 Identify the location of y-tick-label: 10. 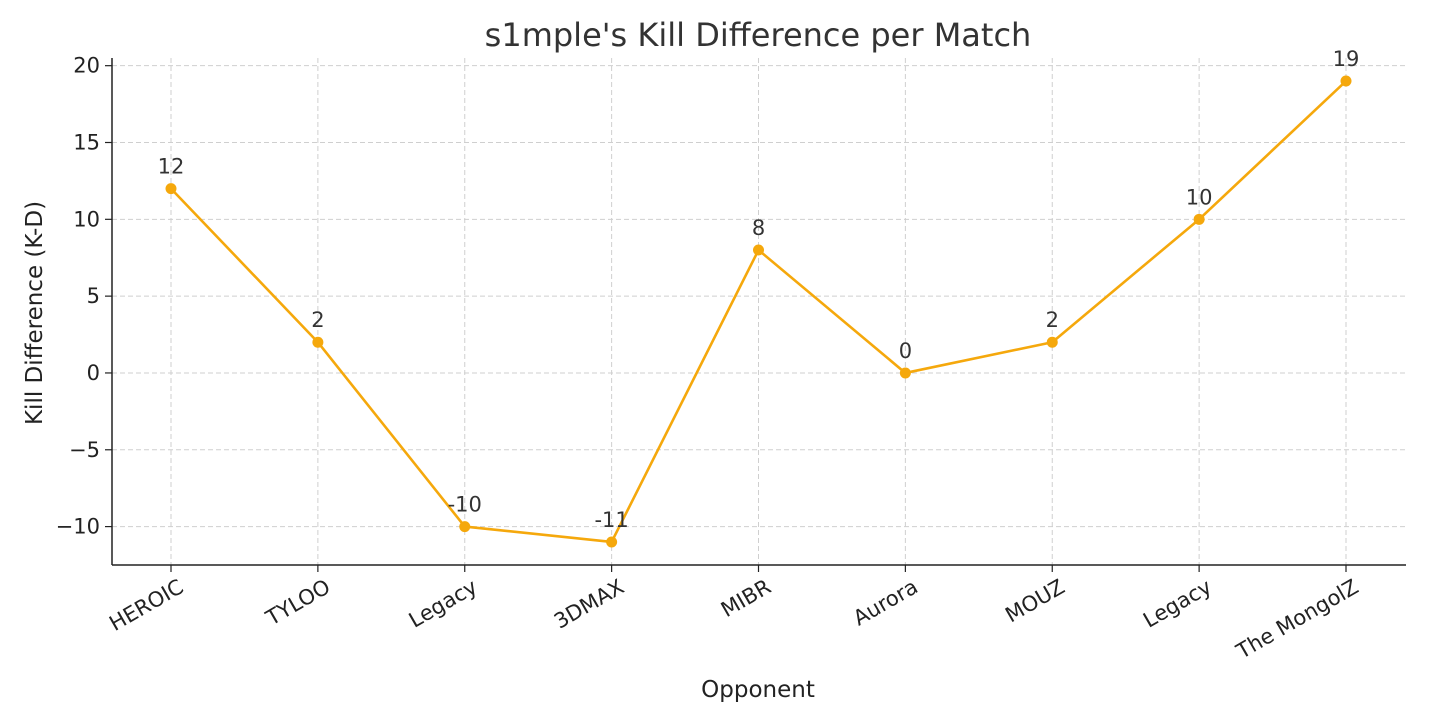
(86, 219).